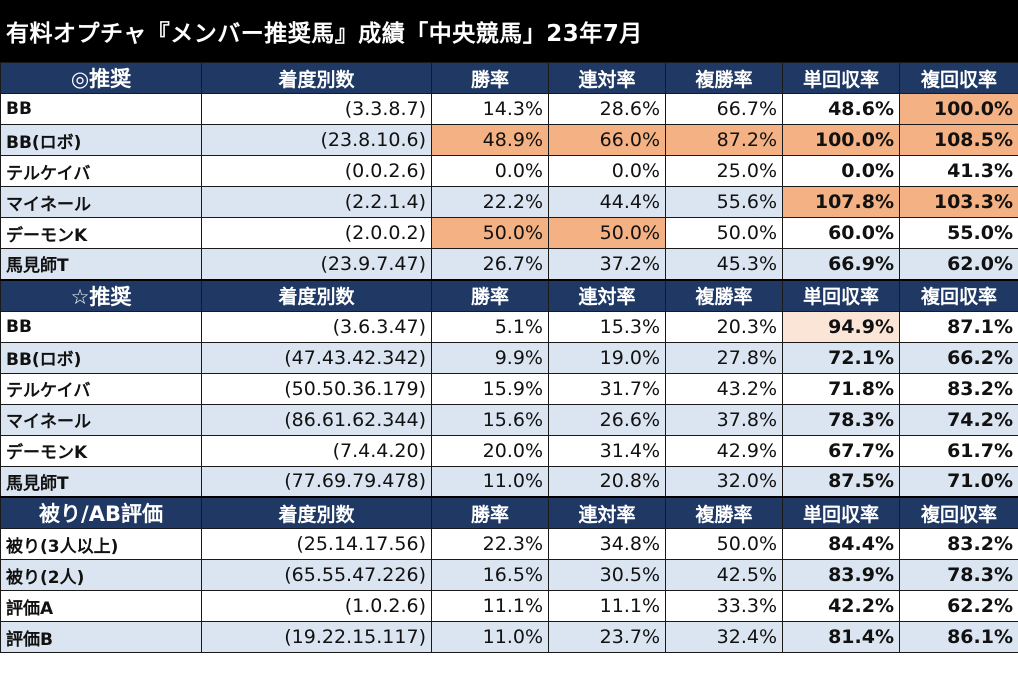 Image resolution: width=1018 pixels, height=689 pixels. What do you see at coordinates (958, 202) in the screenshot?
I see `table-cell-place-ret: 103.3%` at bounding box center [958, 202].